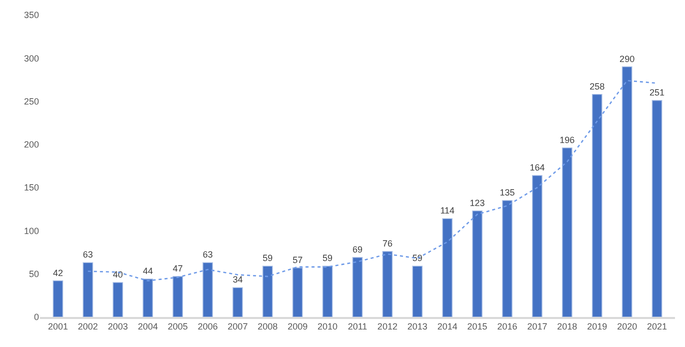 Image resolution: width=685 pixels, height=347 pixels. Describe the element at coordinates (298, 327) in the screenshot. I see `x-tick-label: 2009` at that location.